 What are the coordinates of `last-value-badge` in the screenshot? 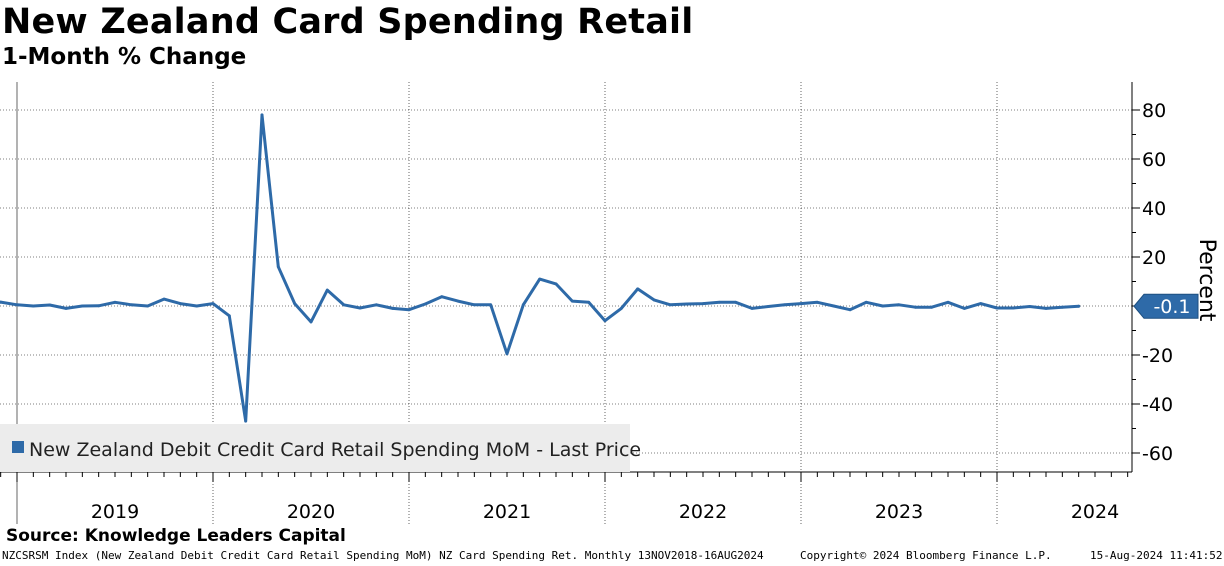 It's located at (1166, 306).